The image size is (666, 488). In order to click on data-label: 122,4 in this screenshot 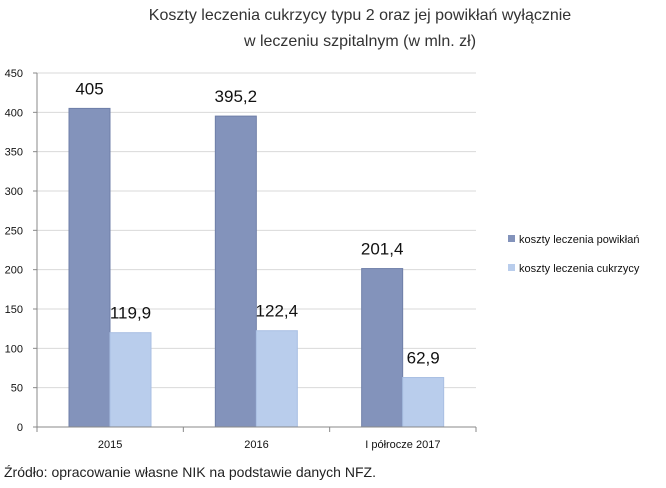, I will do `click(277, 311)`.